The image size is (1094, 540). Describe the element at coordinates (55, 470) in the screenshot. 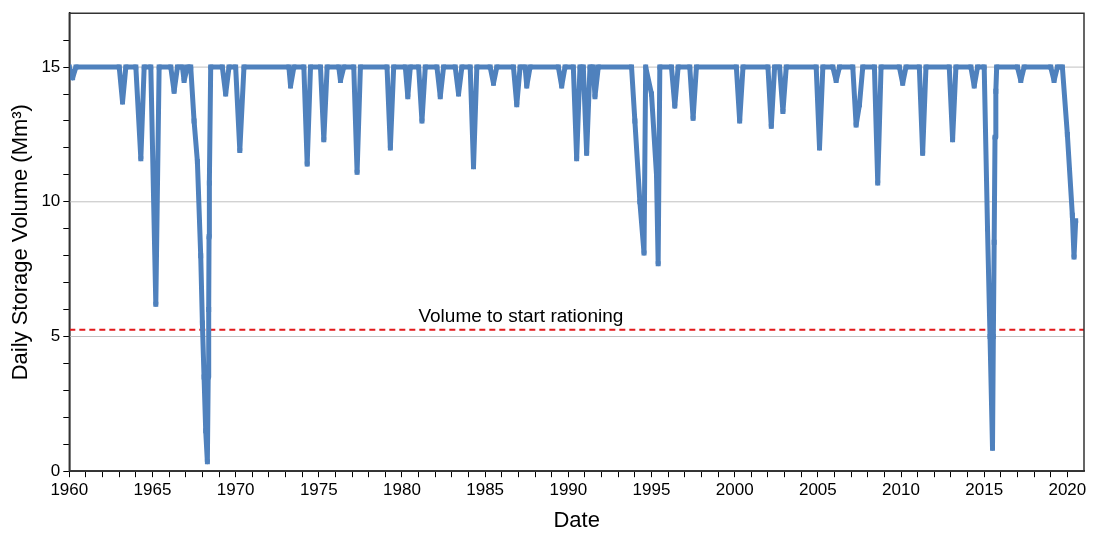

I see `y-tick-label: 0` at that location.